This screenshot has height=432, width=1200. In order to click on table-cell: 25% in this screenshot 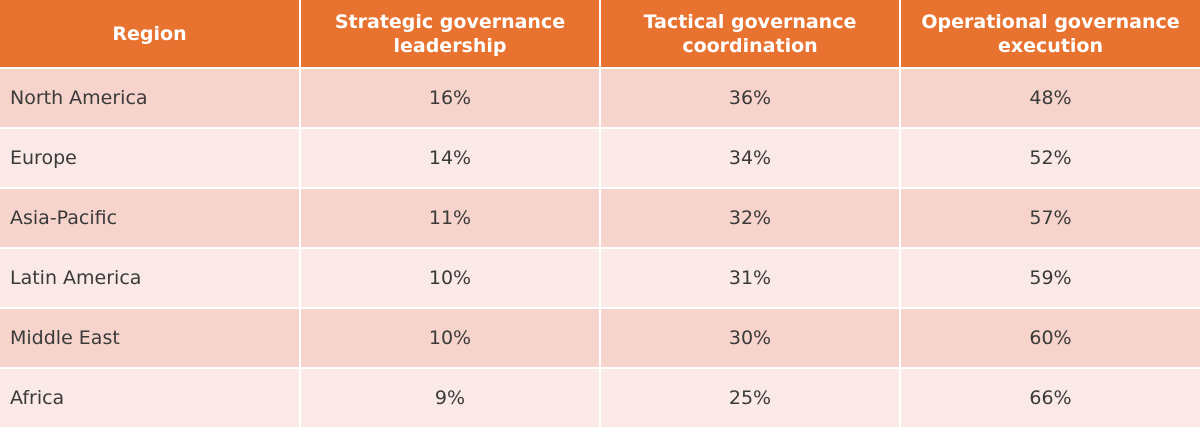, I will do `click(750, 398)`.